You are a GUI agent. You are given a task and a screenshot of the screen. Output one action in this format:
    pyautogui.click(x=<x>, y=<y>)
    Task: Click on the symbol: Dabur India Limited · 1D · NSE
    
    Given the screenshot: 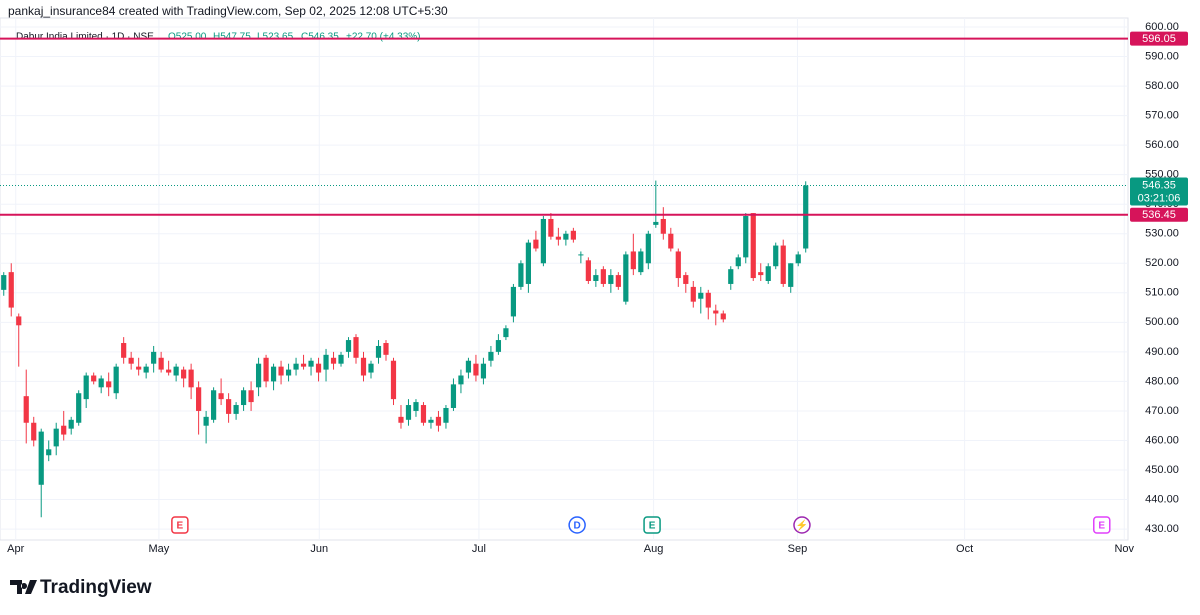 What is the action you would take?
    pyautogui.click(x=85, y=37)
    